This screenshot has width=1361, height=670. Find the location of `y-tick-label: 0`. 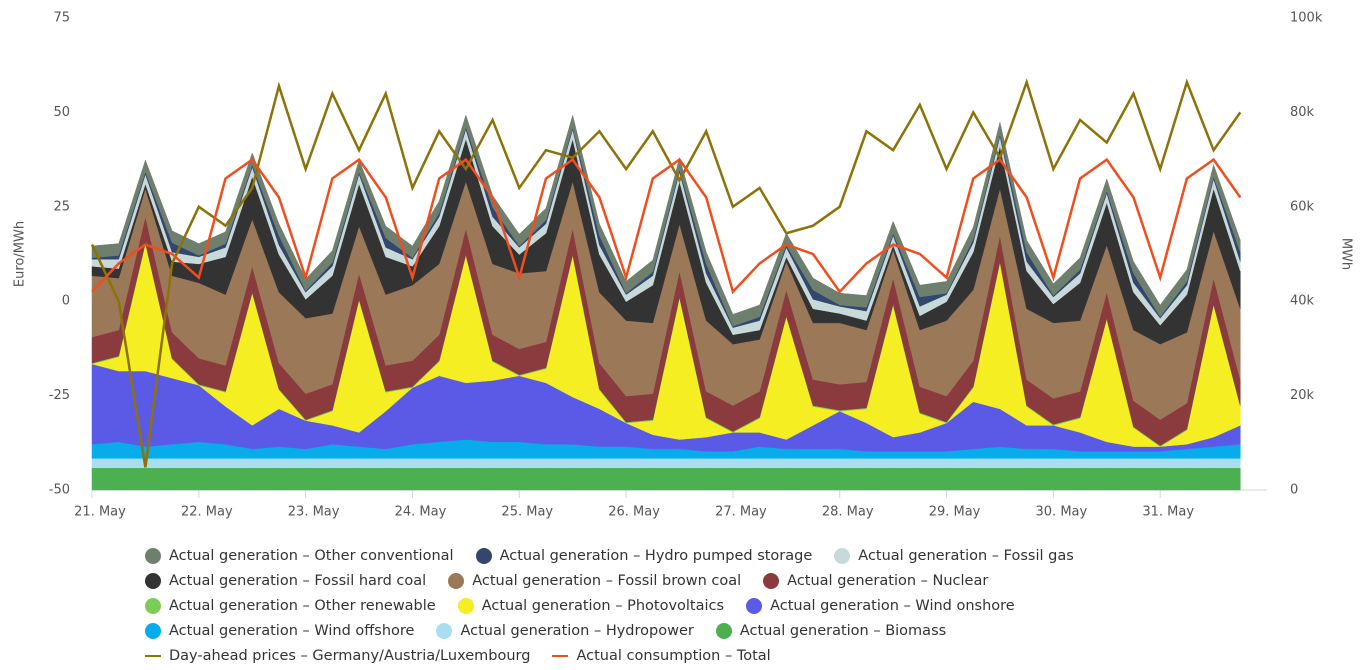

y-tick-label: 0 is located at coordinates (66, 301).